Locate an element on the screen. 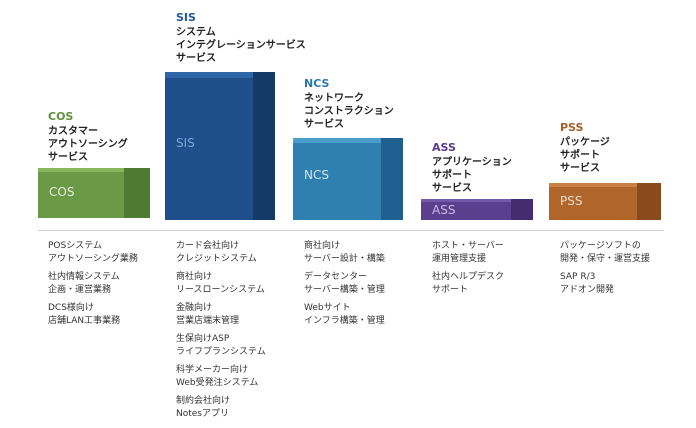 This screenshot has height=428, width=696. list-item: 商社向け サーバー設計・構築 is located at coordinates (344, 252).